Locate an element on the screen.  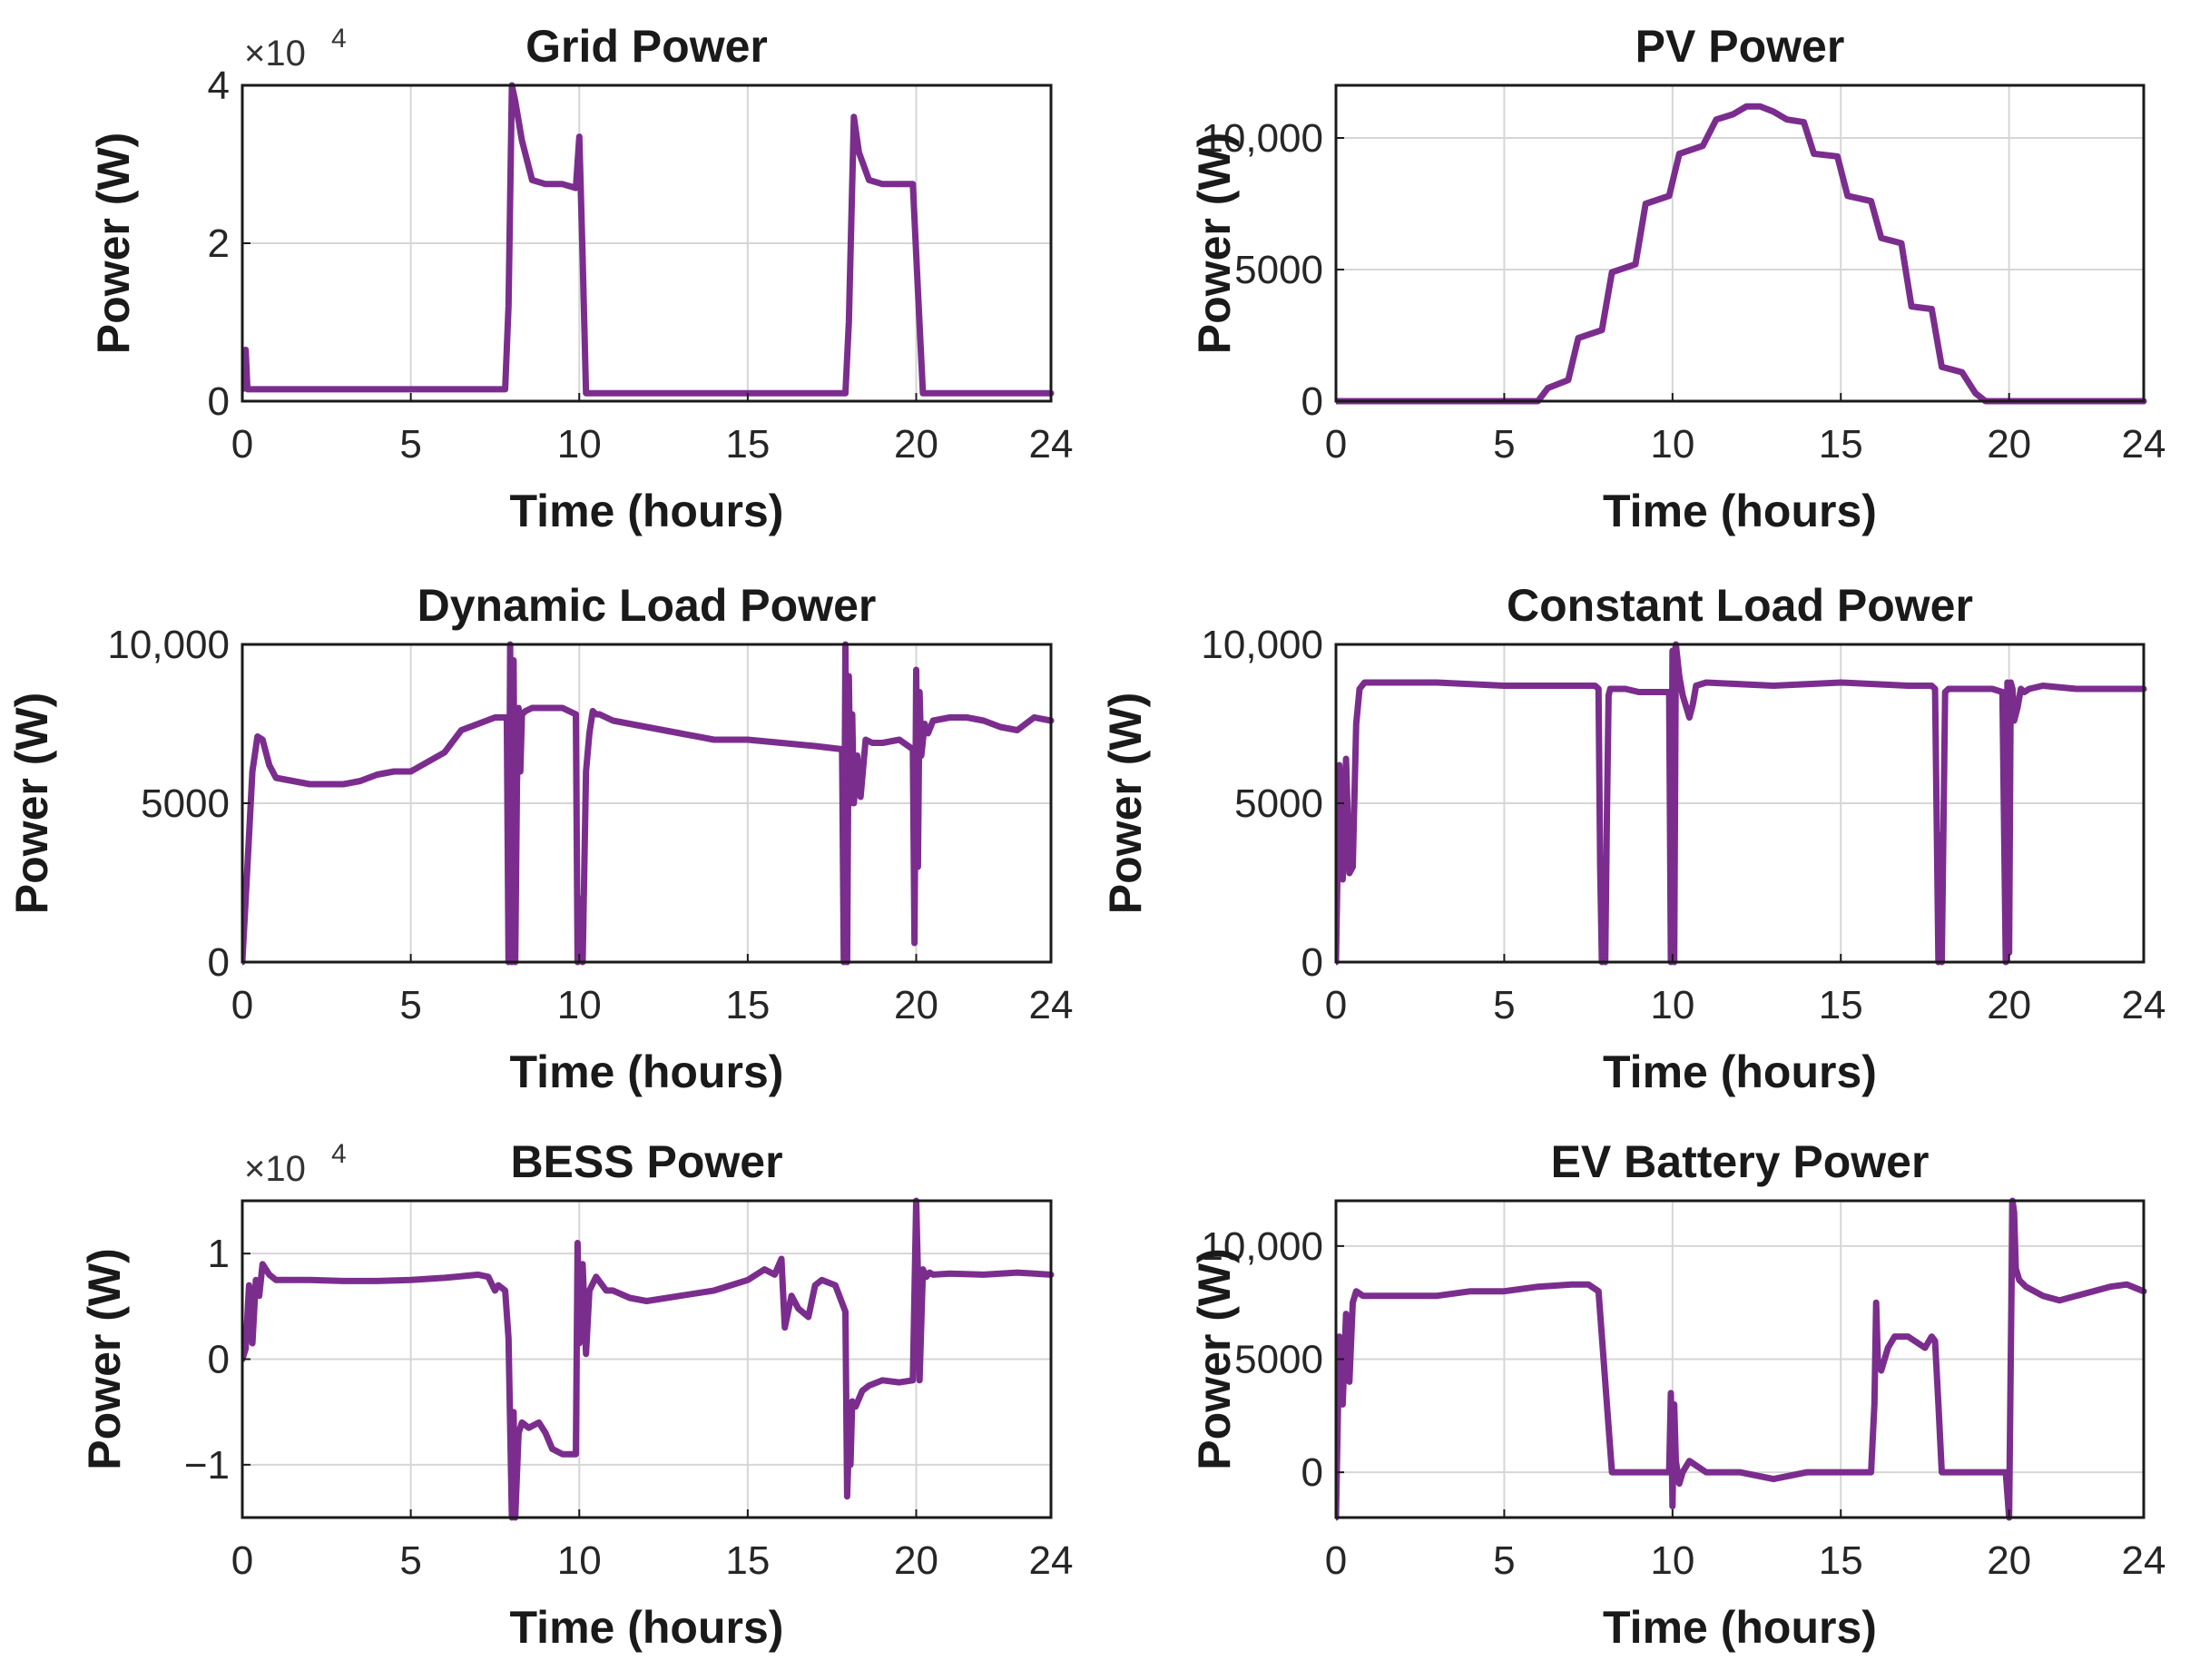
axes-frame is located at coordinates (1740, 243).